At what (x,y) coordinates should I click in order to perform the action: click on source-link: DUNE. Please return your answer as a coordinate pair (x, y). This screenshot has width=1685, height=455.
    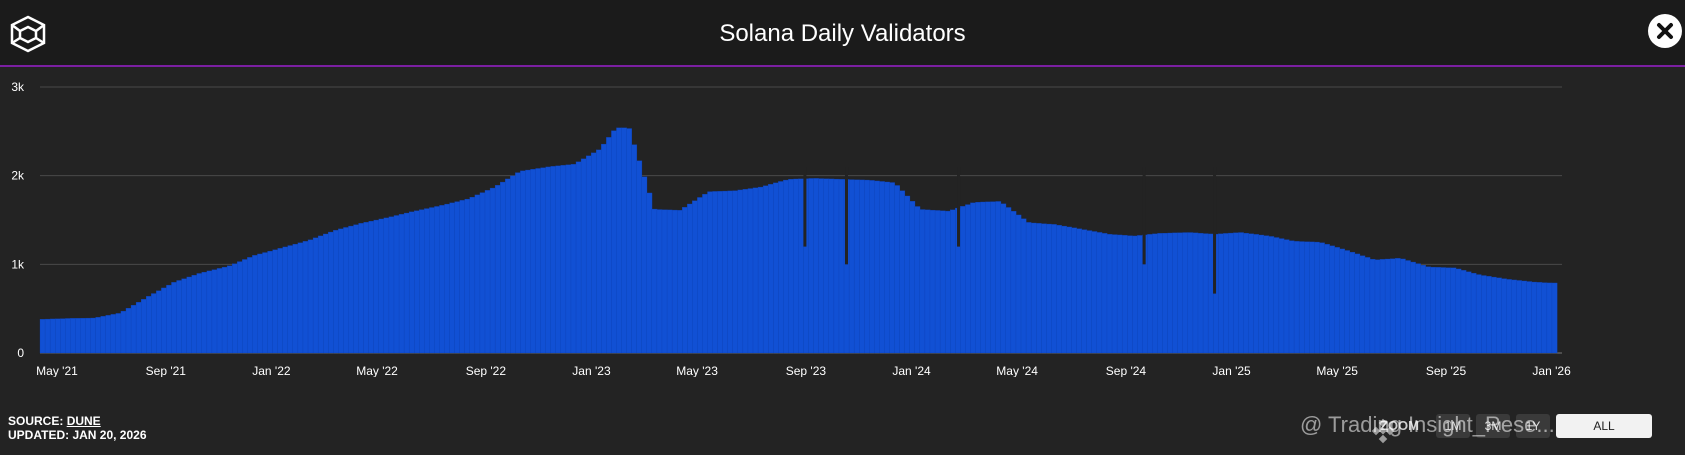
    Looking at the image, I should click on (83, 421).